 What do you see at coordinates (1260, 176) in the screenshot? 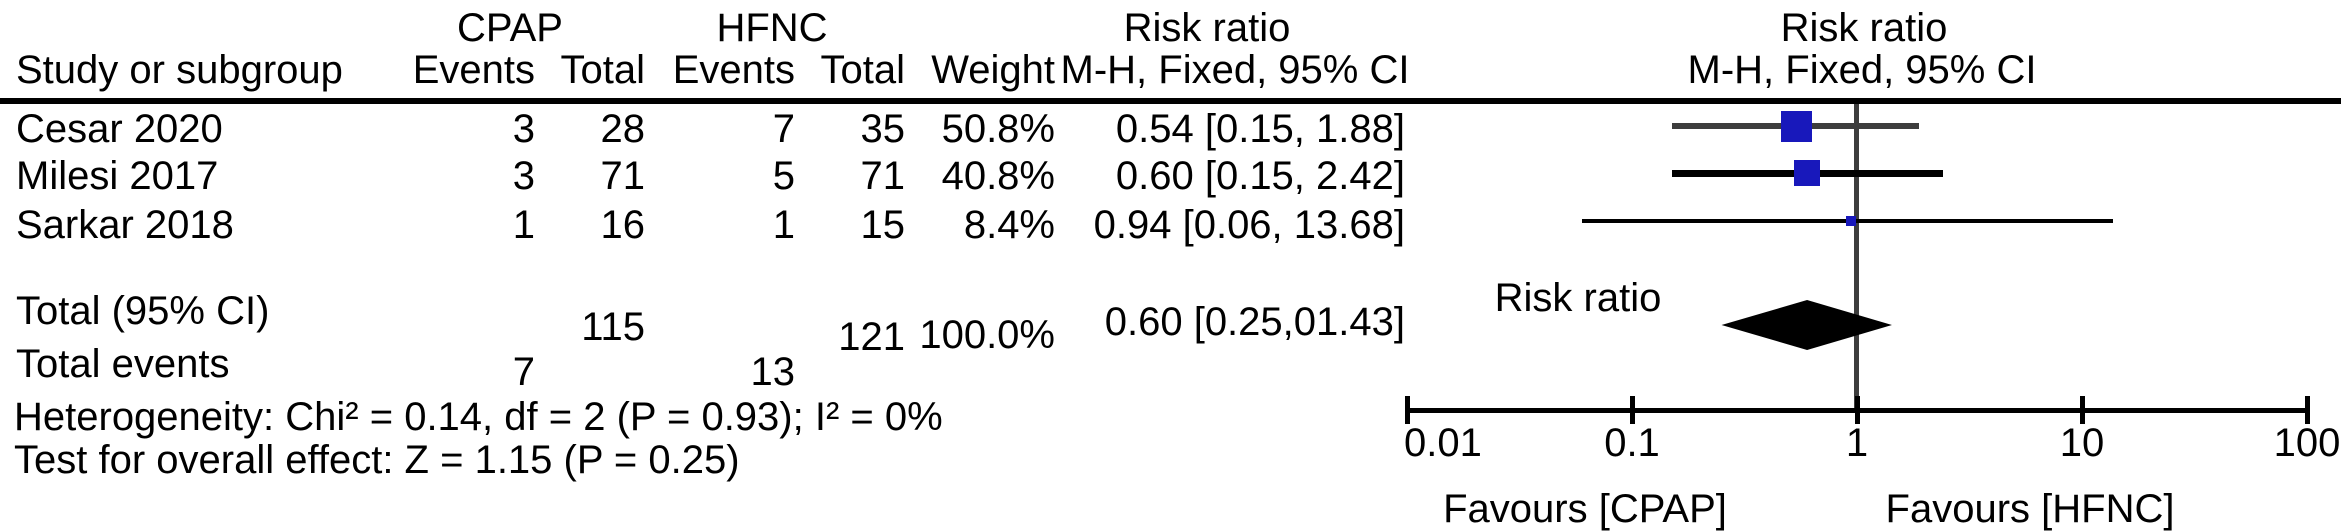
I see `cell-rr_ci: 0.60 [0.15, 2.42]` at bounding box center [1260, 176].